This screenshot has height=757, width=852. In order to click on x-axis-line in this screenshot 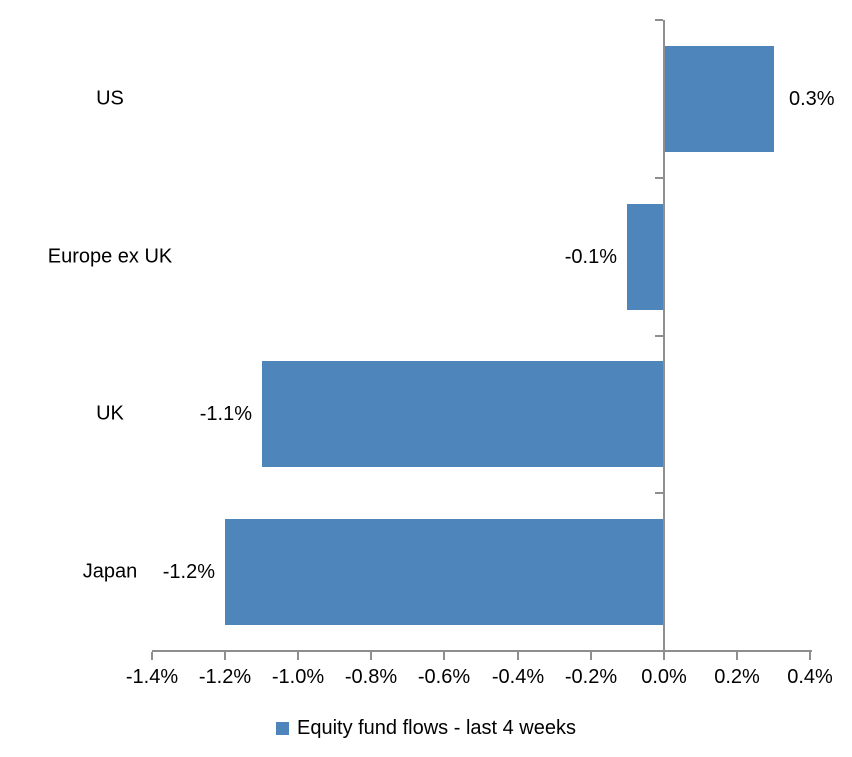, I will do `click(482, 651)`.